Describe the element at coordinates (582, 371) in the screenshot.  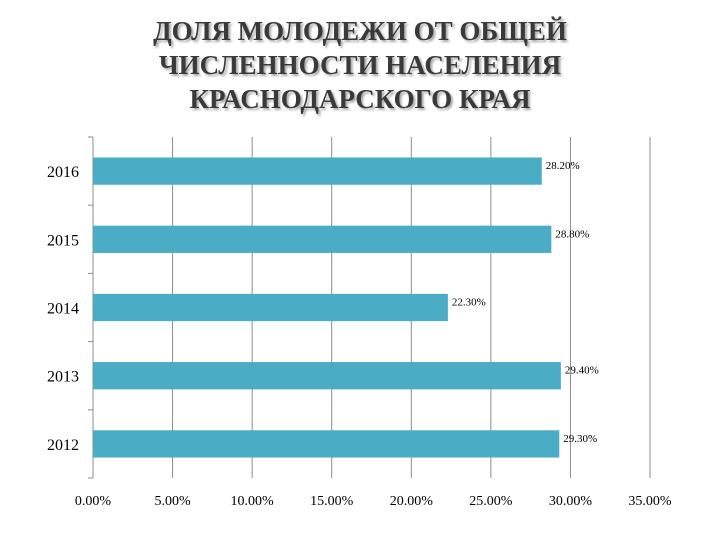
I see `data-label: 29.40%` at that location.